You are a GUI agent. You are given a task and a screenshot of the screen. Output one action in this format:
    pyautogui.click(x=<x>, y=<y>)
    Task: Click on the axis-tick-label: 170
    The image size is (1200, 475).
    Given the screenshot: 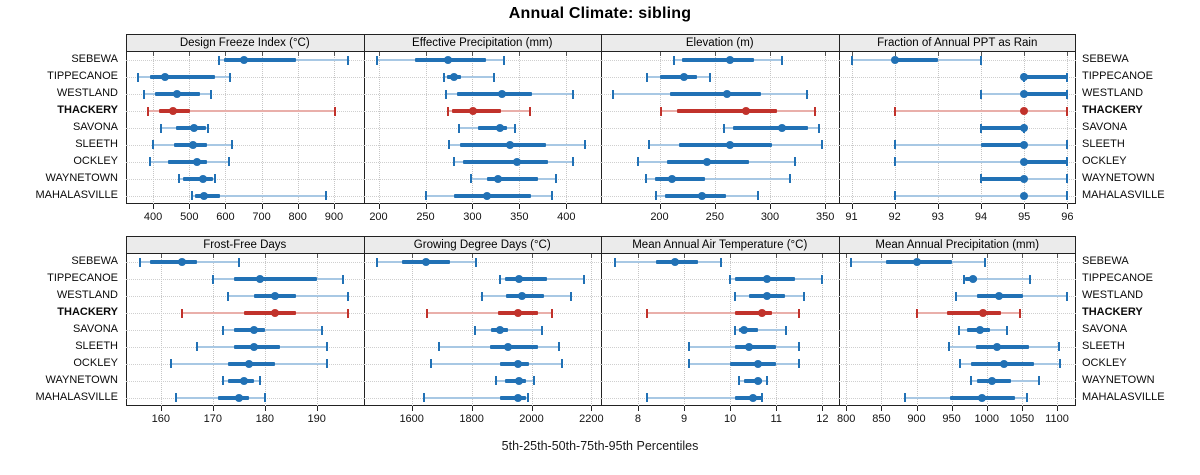 What is the action you would take?
    pyautogui.click(x=212, y=419)
    